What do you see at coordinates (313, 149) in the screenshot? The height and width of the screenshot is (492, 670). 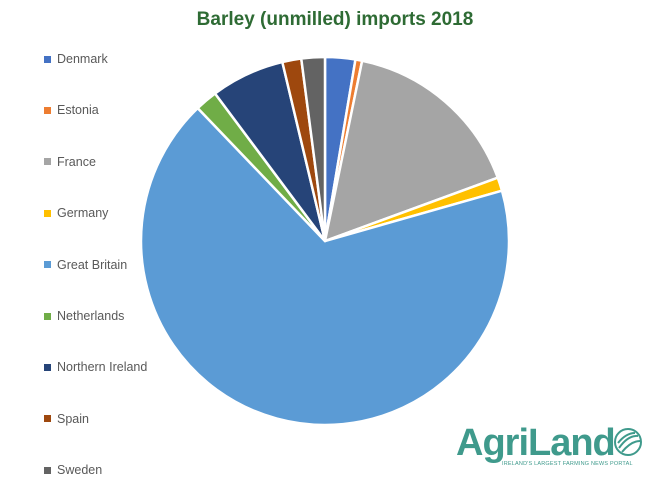 I see `pie-slice-sweden` at bounding box center [313, 149].